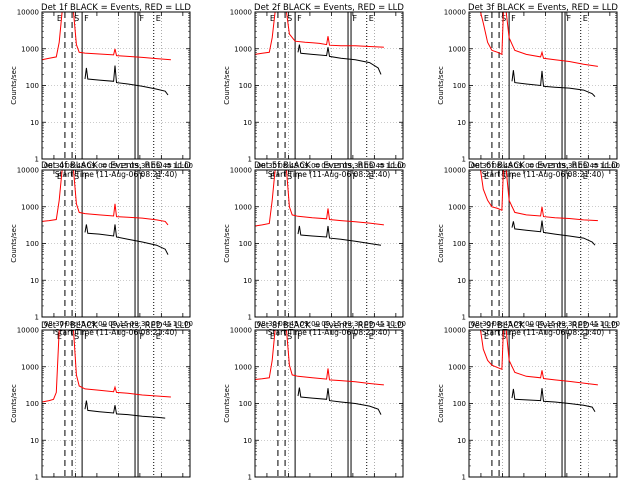 The width and height of the screenshot is (640, 480). I want to click on panel-title: Det 5f BLACK = Events, RED = LLD, so click(329, 166).